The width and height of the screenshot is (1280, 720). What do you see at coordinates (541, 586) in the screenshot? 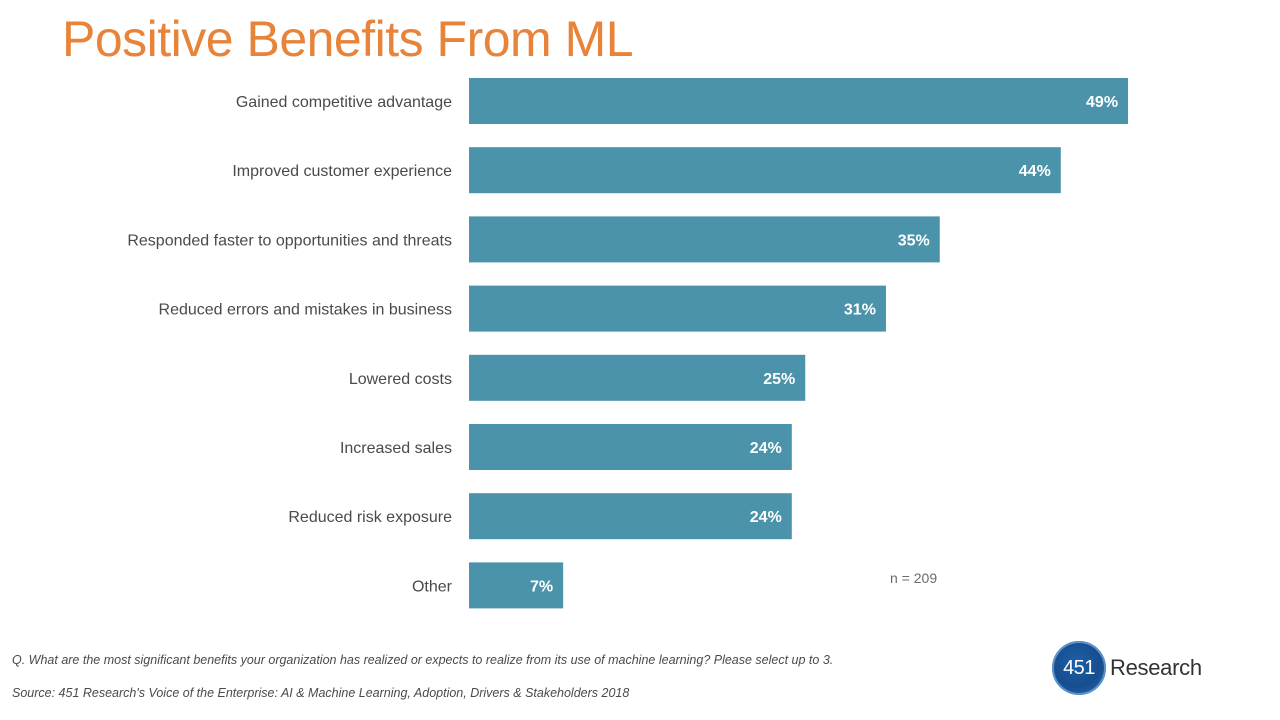
I see `value-label: 7%` at bounding box center [541, 586].